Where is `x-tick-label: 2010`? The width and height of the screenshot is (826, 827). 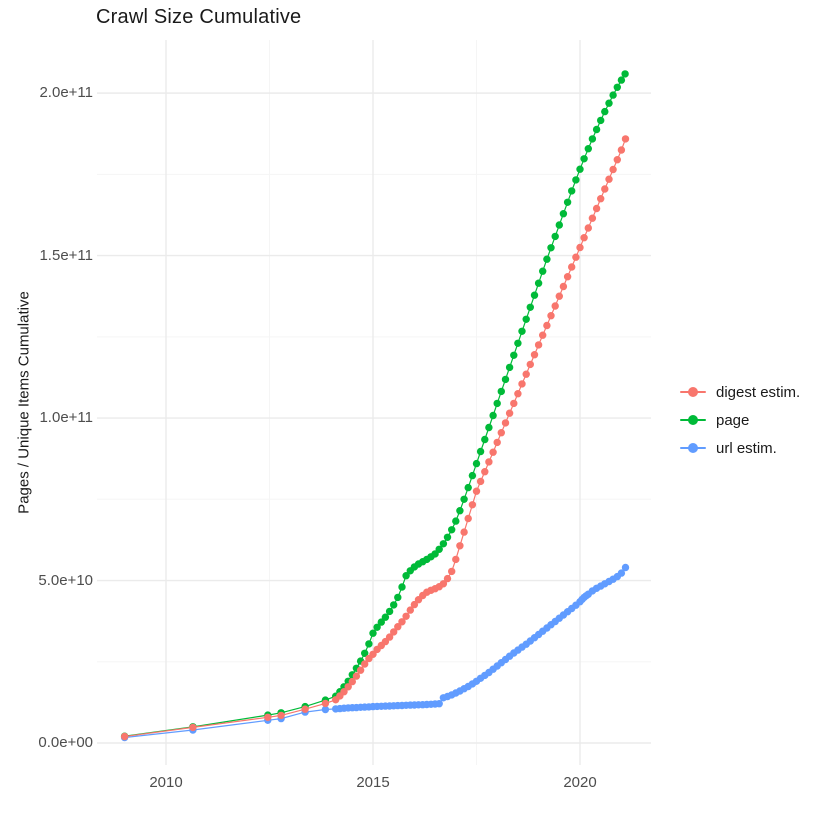
x-tick-label: 2010 is located at coordinates (166, 782).